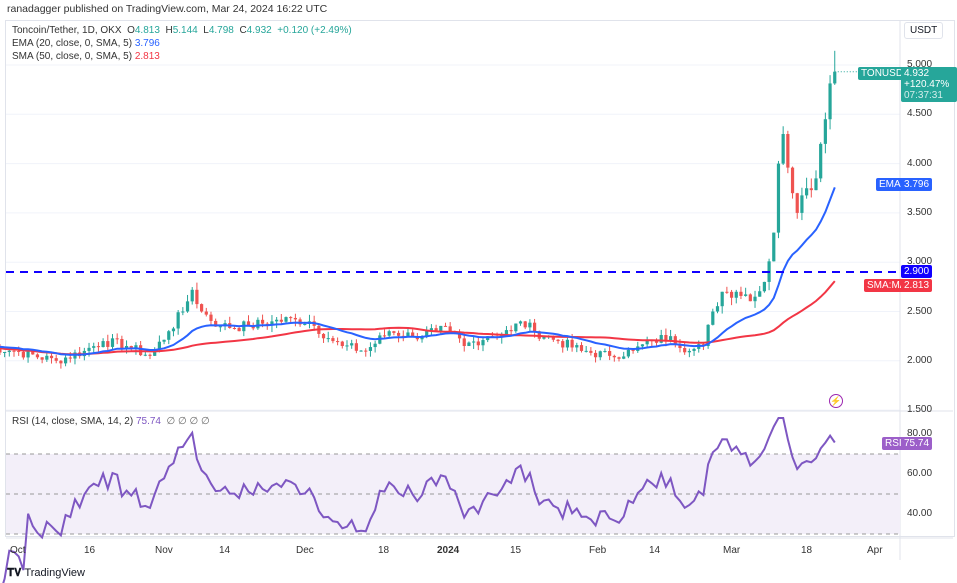 The image size is (957, 583). What do you see at coordinates (384, 550) in the screenshot?
I see `time-tick: 18` at bounding box center [384, 550].